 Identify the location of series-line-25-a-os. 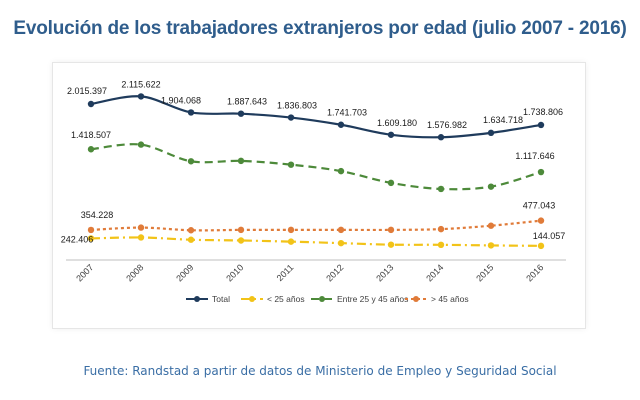
(316, 241).